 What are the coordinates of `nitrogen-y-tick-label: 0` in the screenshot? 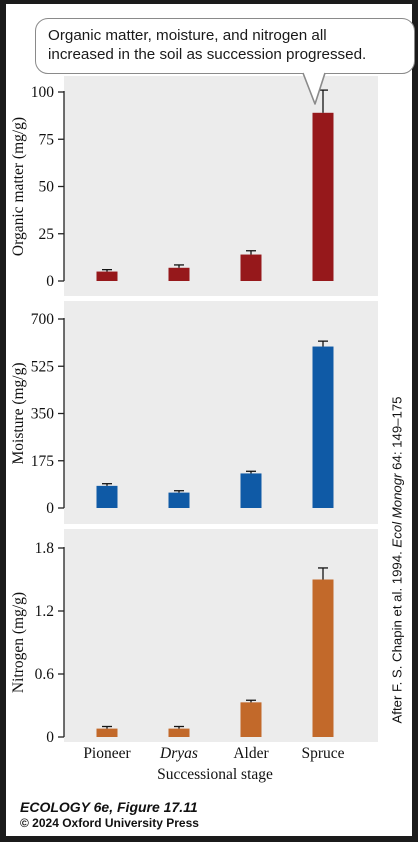 It's located at (50, 737).